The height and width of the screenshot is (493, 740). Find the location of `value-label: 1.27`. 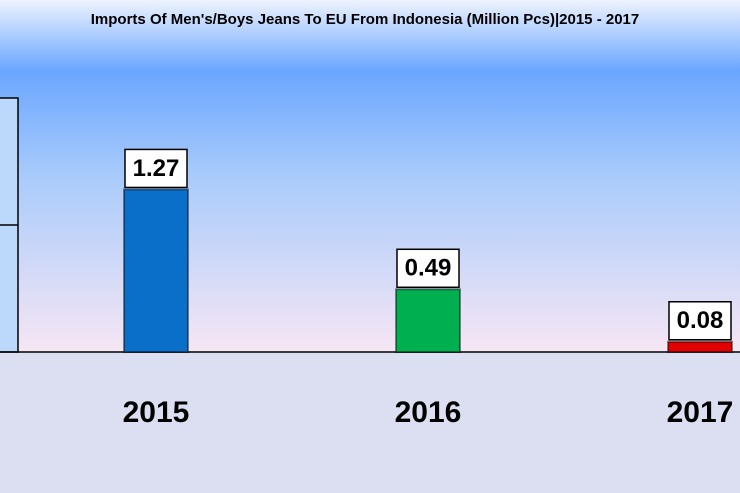

value-label: 1.27 is located at coordinates (156, 168).